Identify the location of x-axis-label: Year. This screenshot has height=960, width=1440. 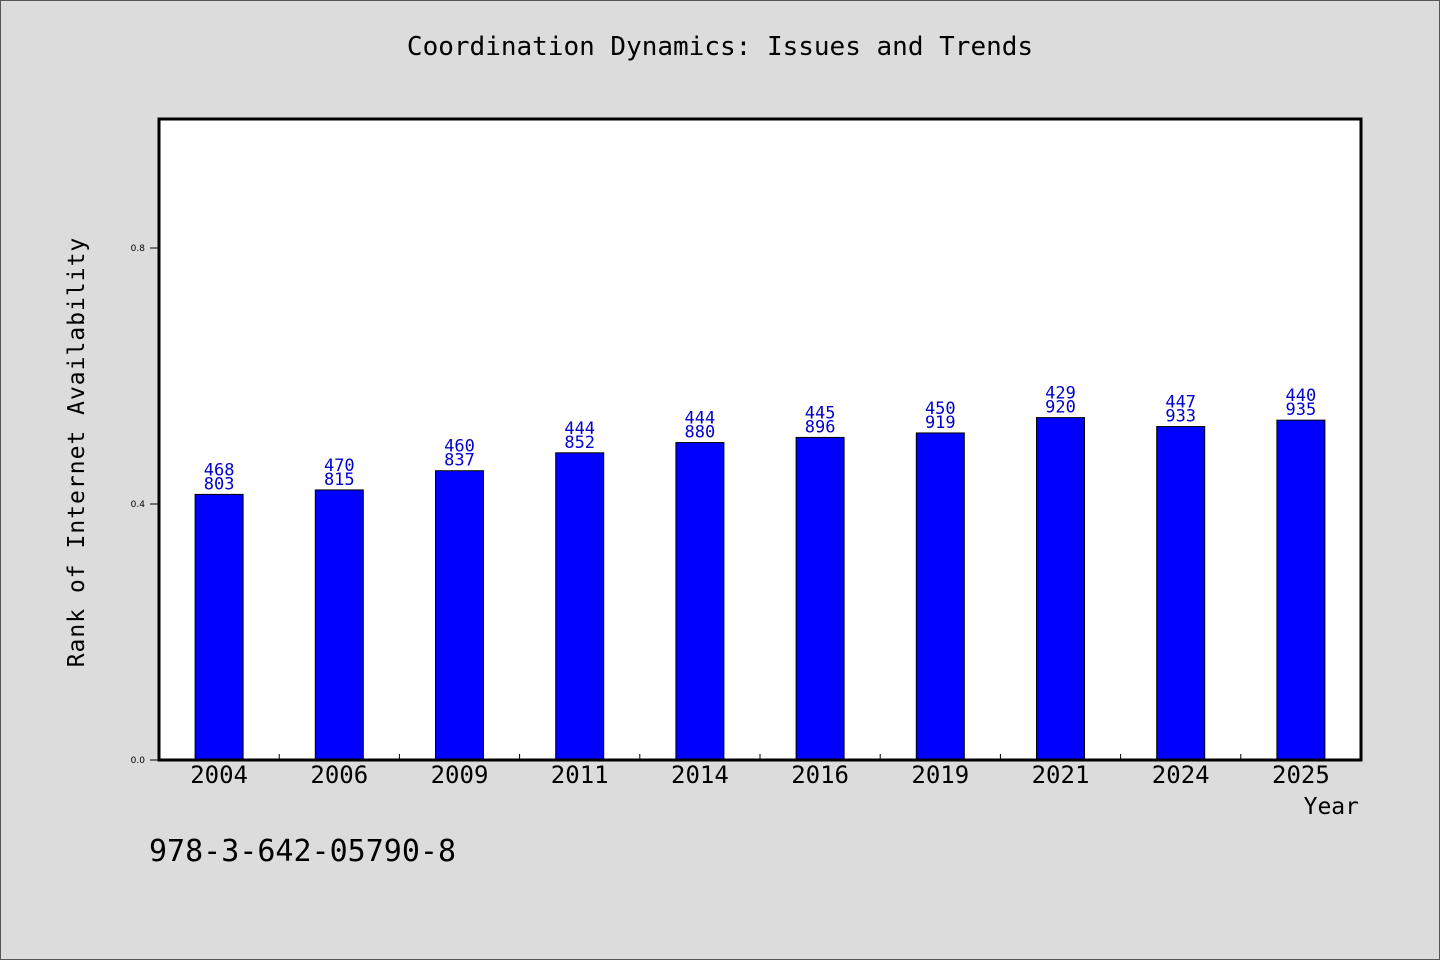
(1331, 807).